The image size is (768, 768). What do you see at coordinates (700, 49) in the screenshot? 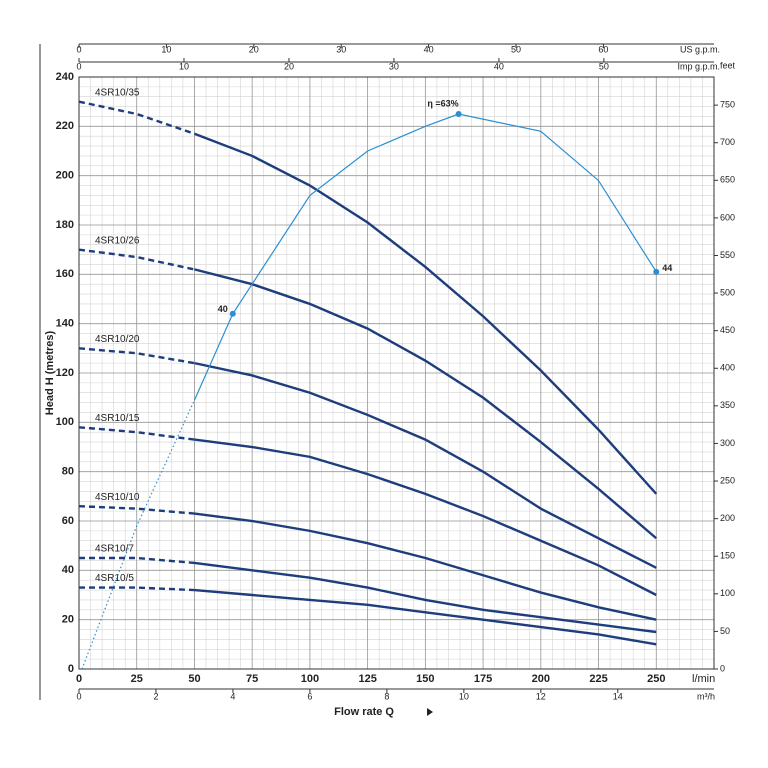
I see `us-gpm-axis-label: US g.p.m.` at bounding box center [700, 49].